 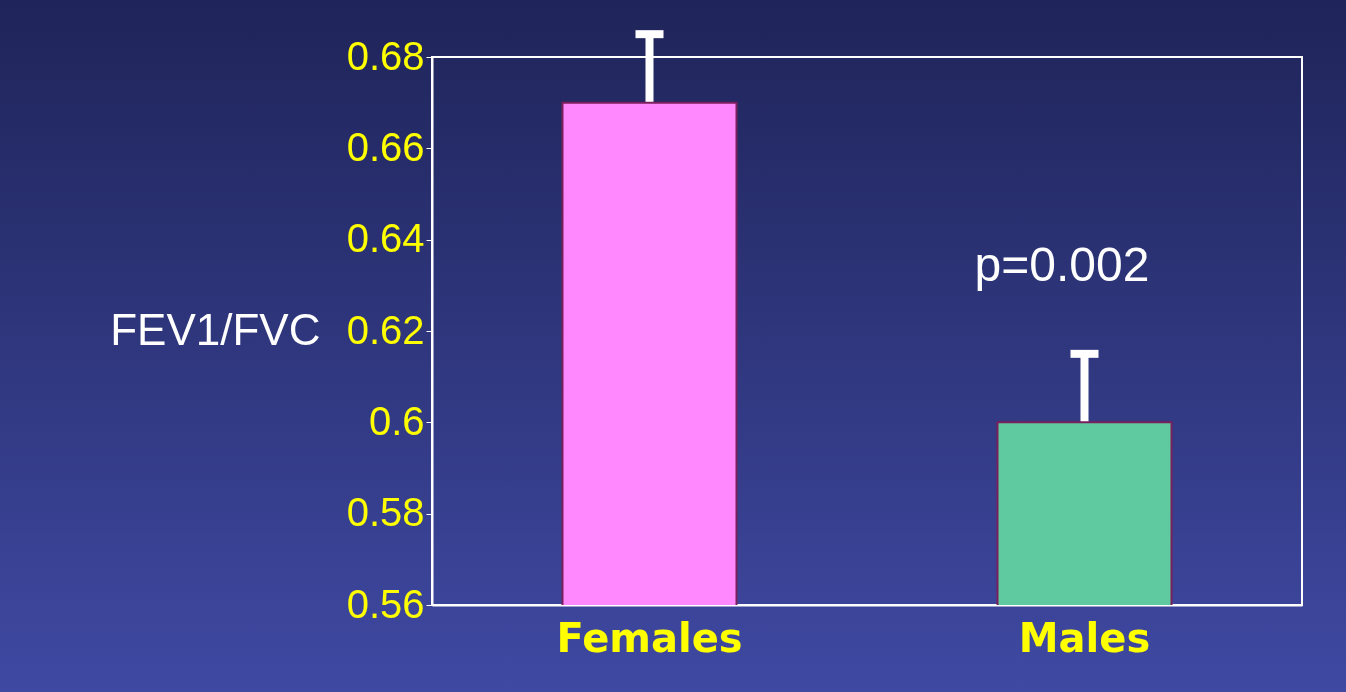 What do you see at coordinates (649, 637) in the screenshot?
I see `x-tick-label: Females` at bounding box center [649, 637].